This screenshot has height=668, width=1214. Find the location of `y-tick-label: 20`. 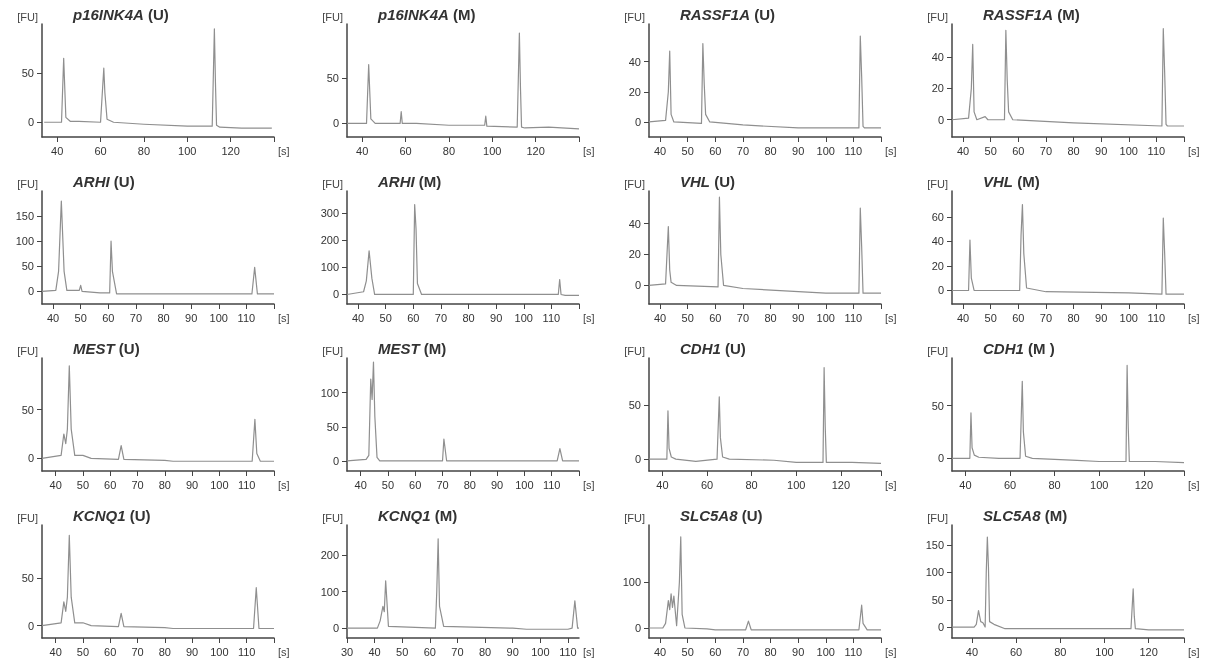

y-tick-label: 20 is located at coordinates (937, 88).